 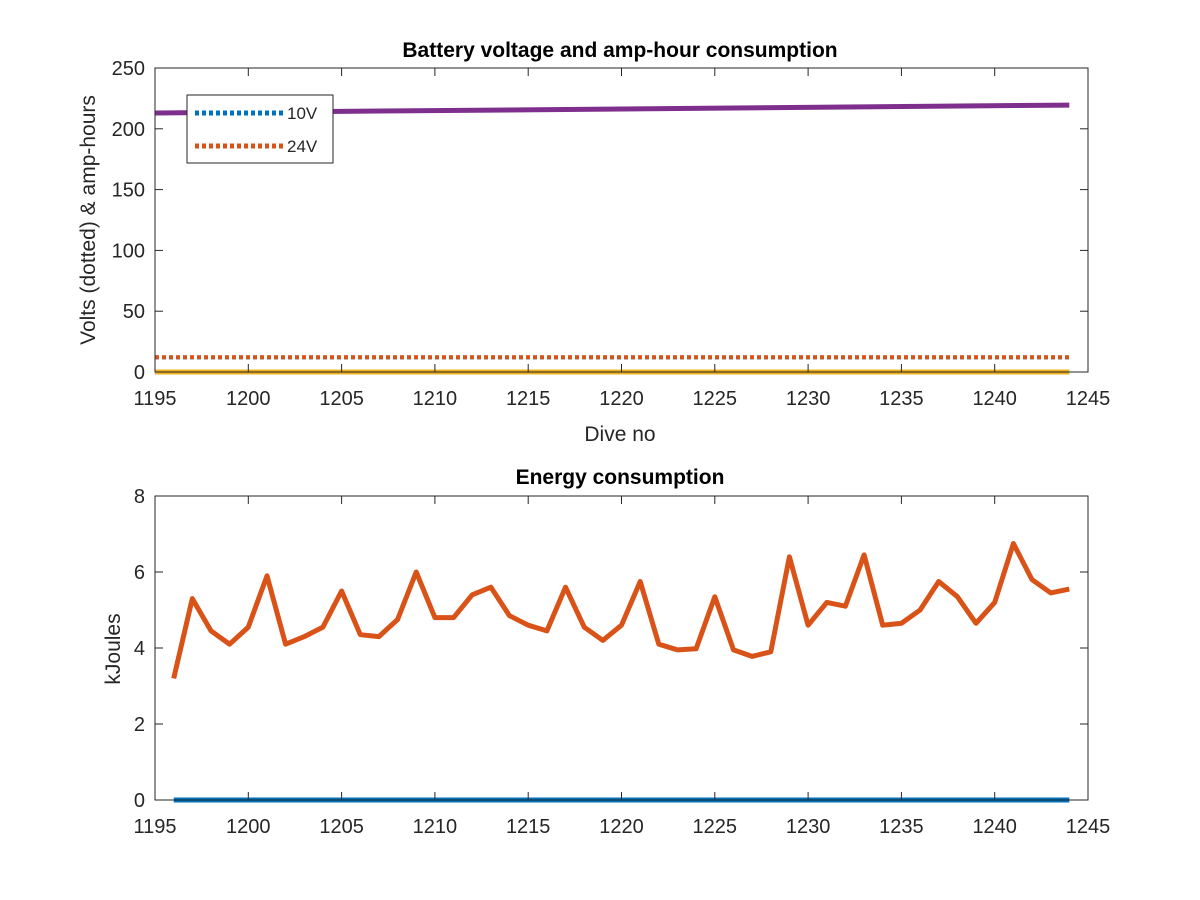 I want to click on energy-x-tick-label: 1215, so click(x=528, y=827).